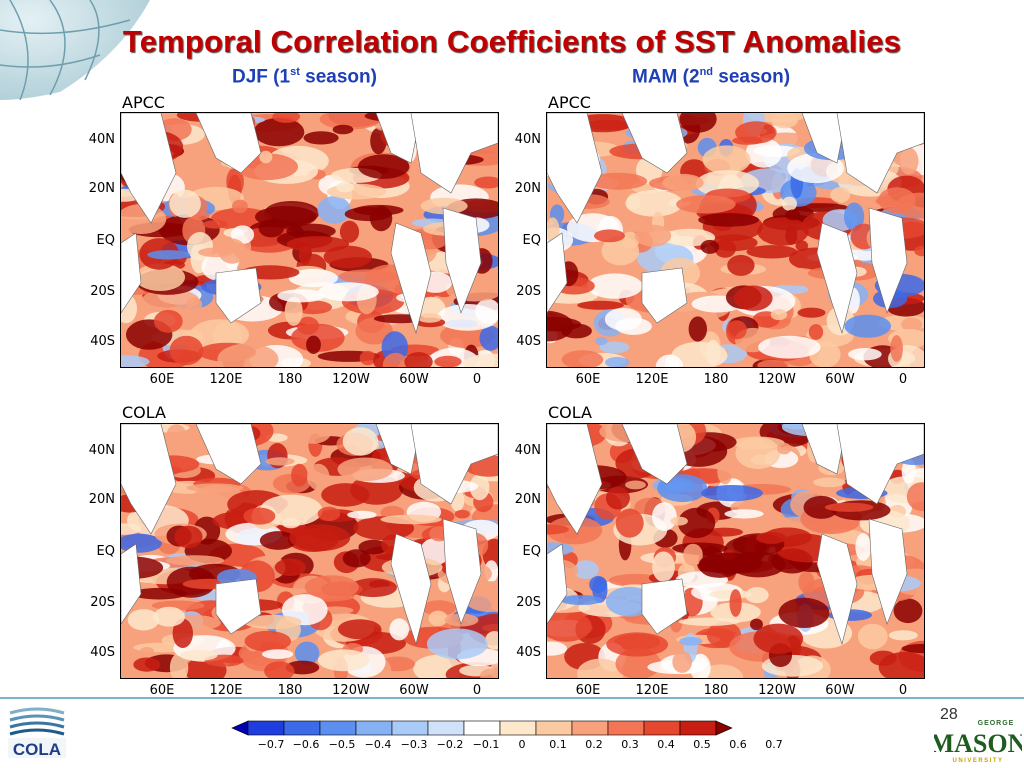 The width and height of the screenshot is (1024, 768). Describe the element at coordinates (101, 499) in the screenshot. I see `y-tick-label: 20N` at that location.